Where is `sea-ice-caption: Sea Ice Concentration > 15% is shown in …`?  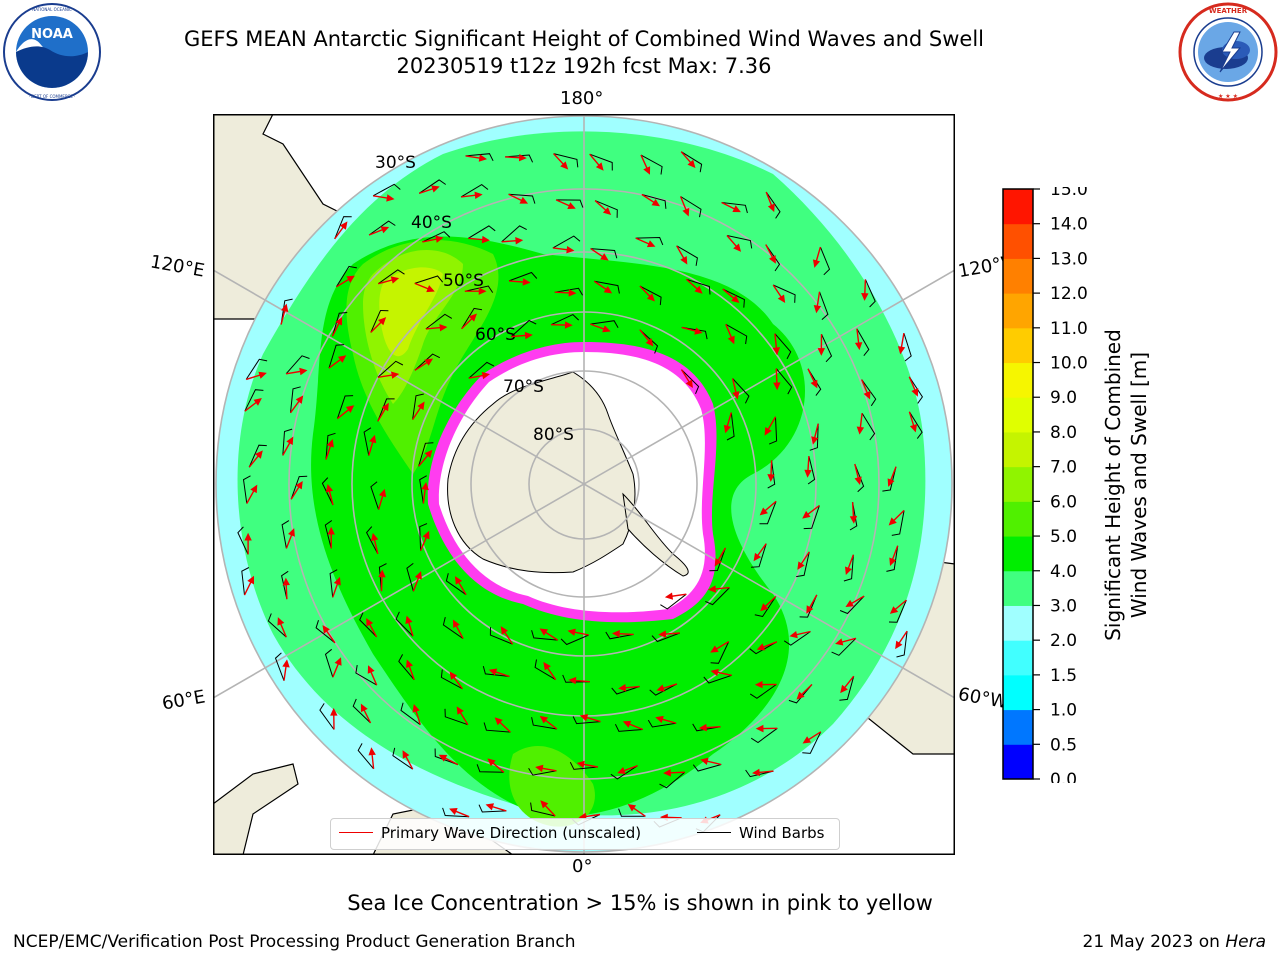
sea-ice-caption: Sea Ice Concentration > 15% is shown in … is located at coordinates (640, 903).